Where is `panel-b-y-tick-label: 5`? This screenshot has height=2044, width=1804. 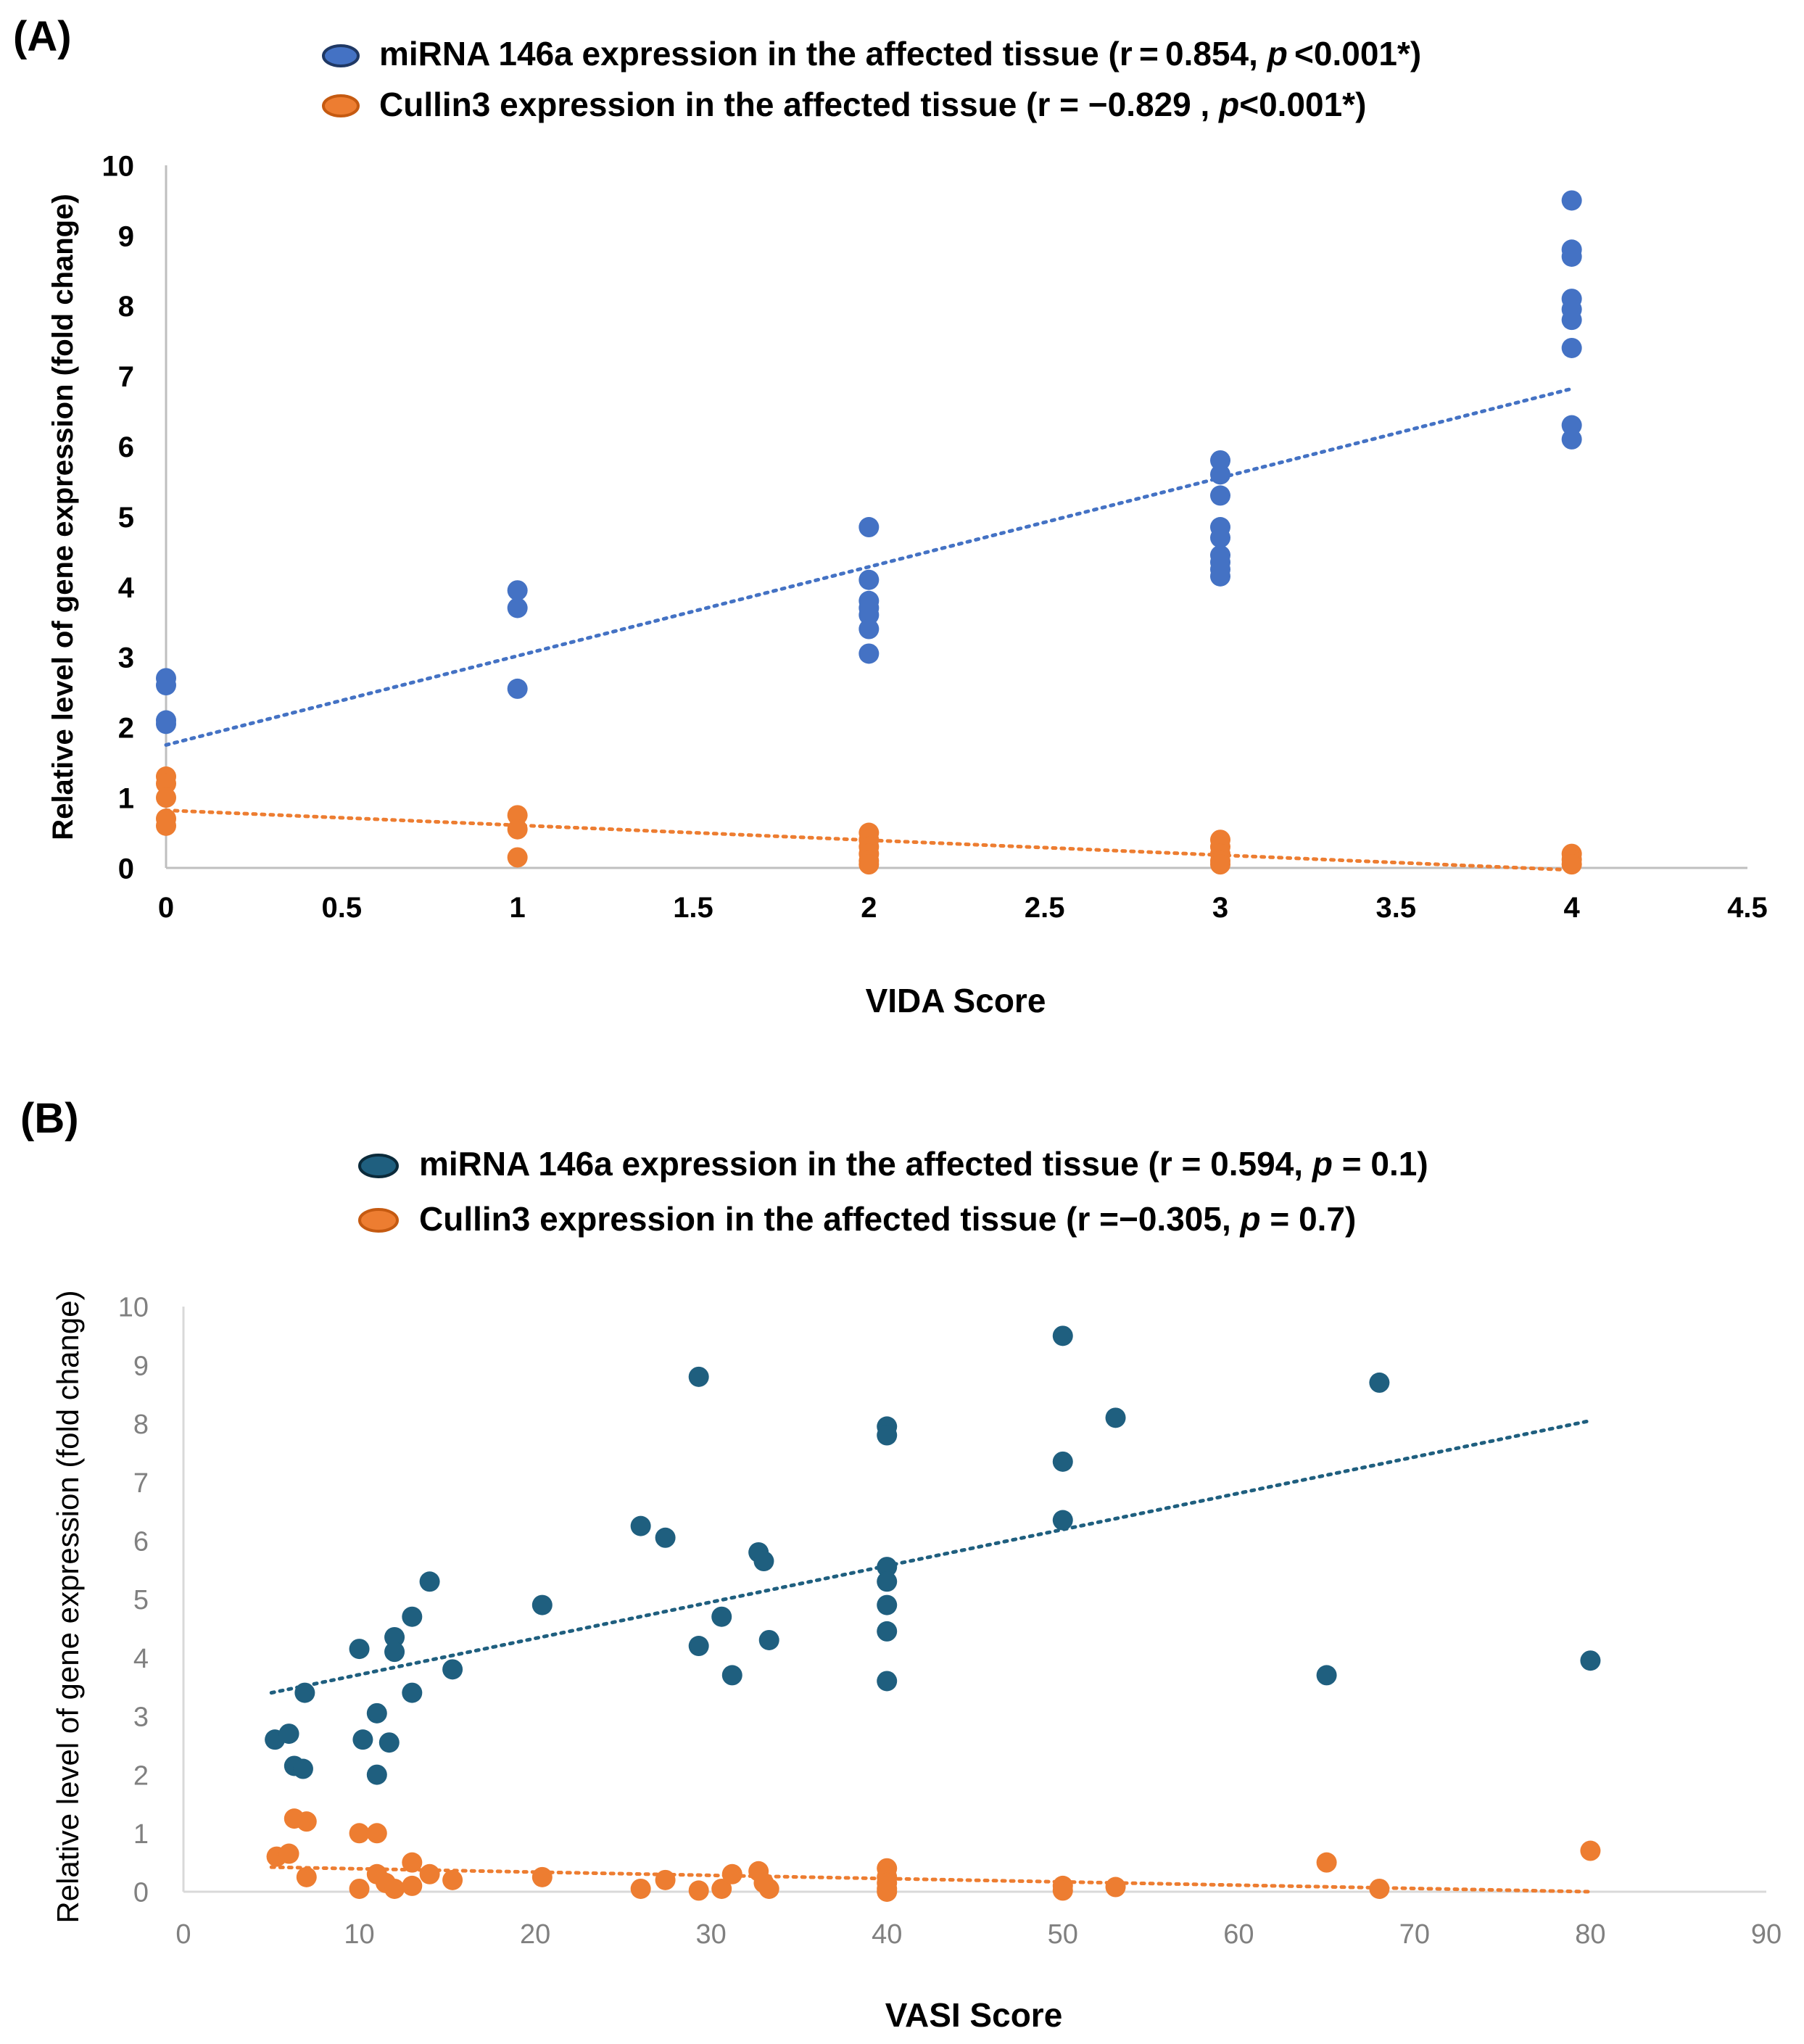 panel-b-y-tick-label: 5 is located at coordinates (141, 1600).